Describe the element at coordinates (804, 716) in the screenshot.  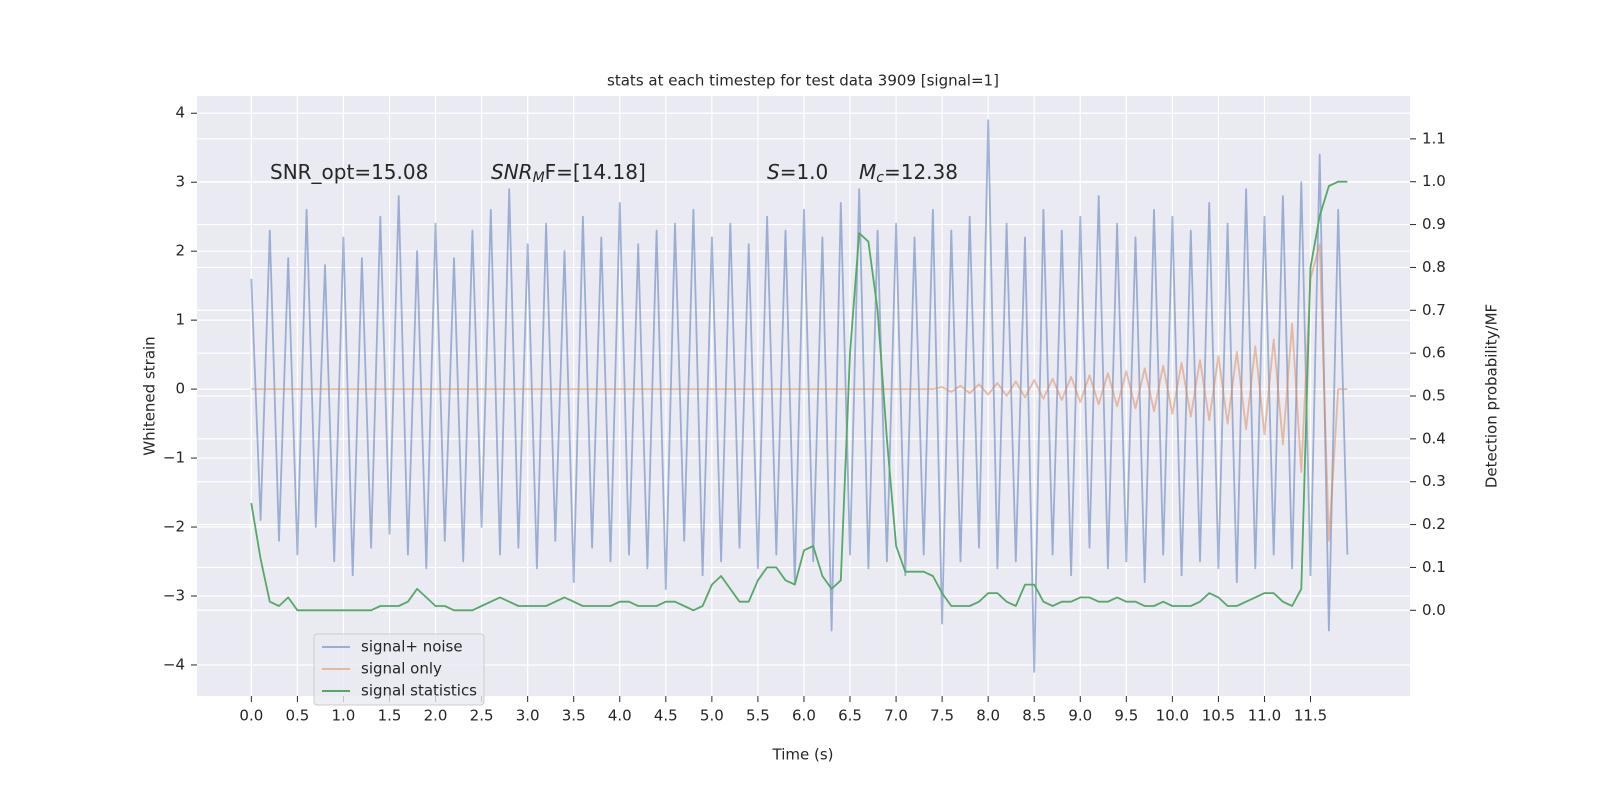
I see `x-tick-label: 6.0` at that location.